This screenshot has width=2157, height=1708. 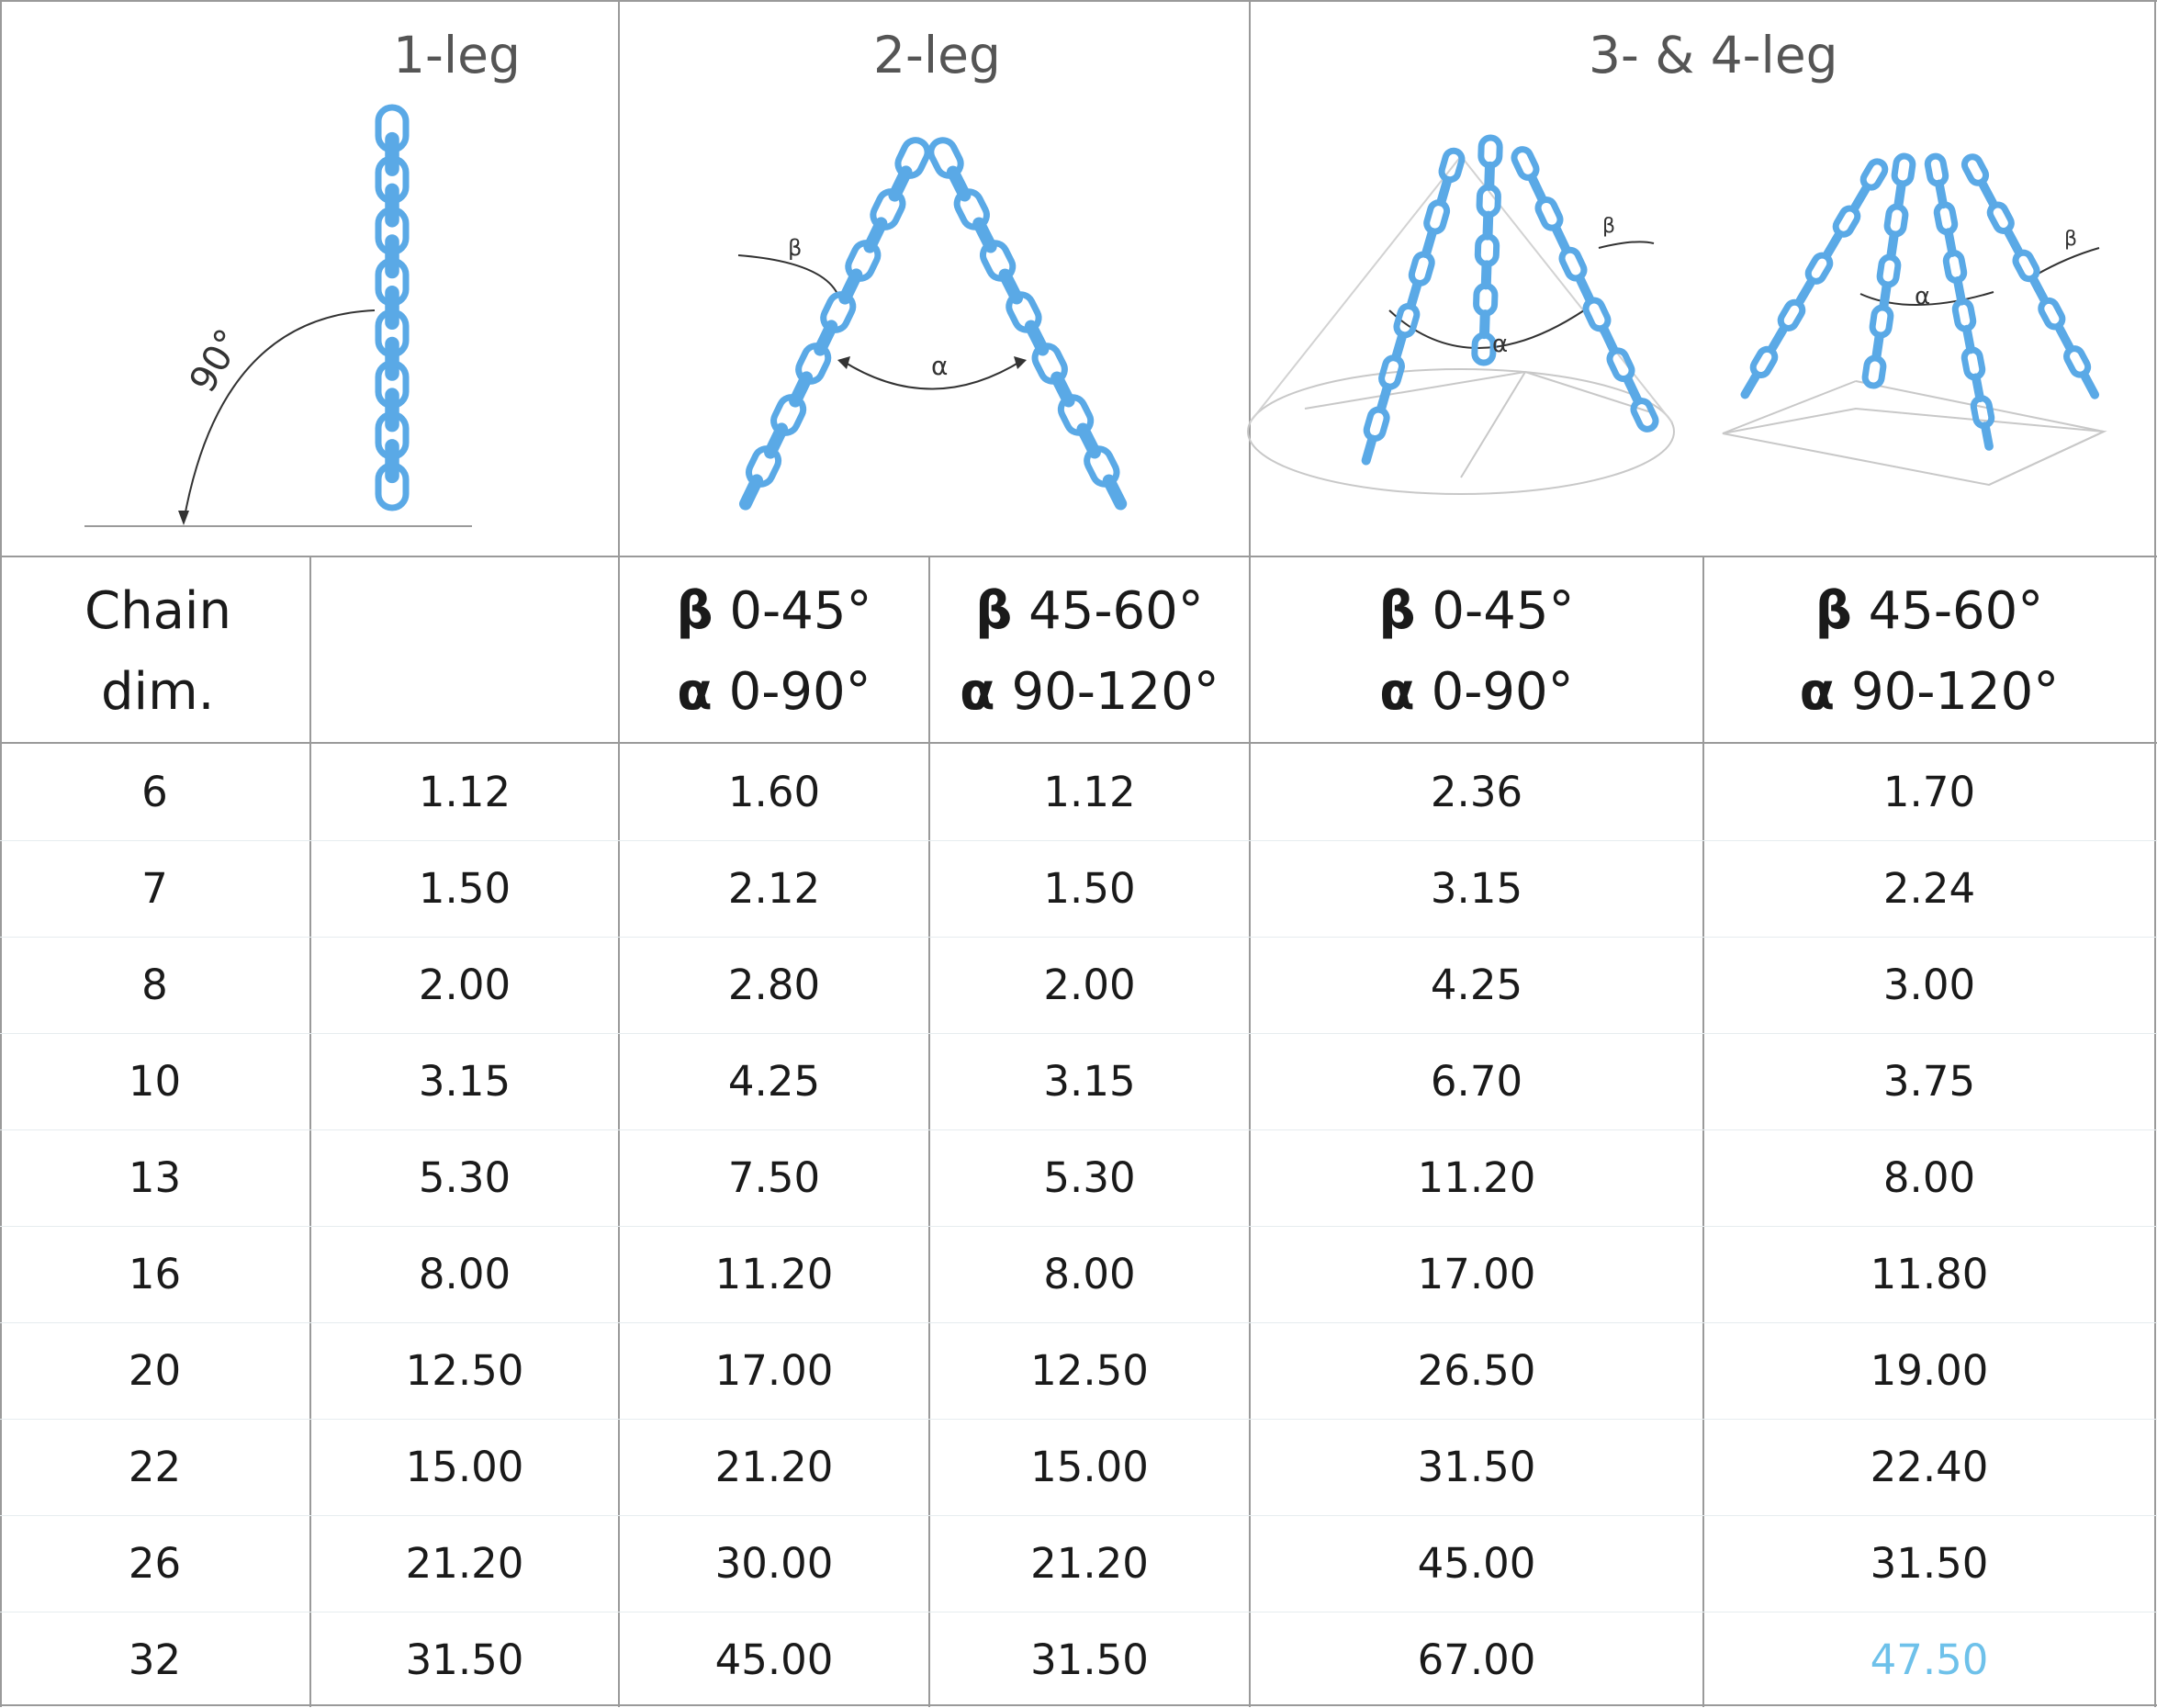 I want to click on three-leg-chain-right, so click(x=1585, y=290).